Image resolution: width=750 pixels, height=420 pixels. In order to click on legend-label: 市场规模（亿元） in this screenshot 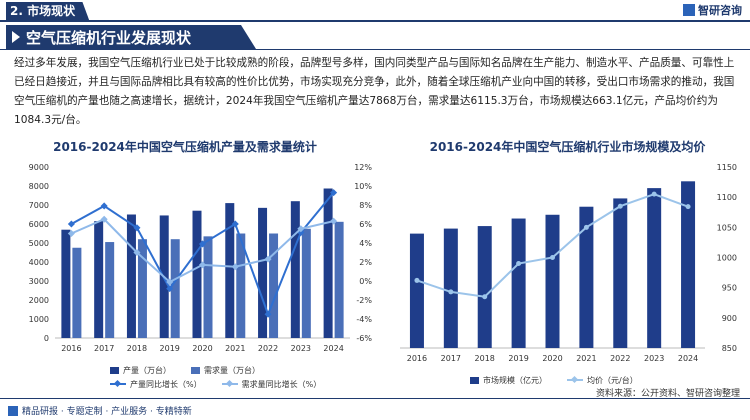, I will do `click(515, 380)`.